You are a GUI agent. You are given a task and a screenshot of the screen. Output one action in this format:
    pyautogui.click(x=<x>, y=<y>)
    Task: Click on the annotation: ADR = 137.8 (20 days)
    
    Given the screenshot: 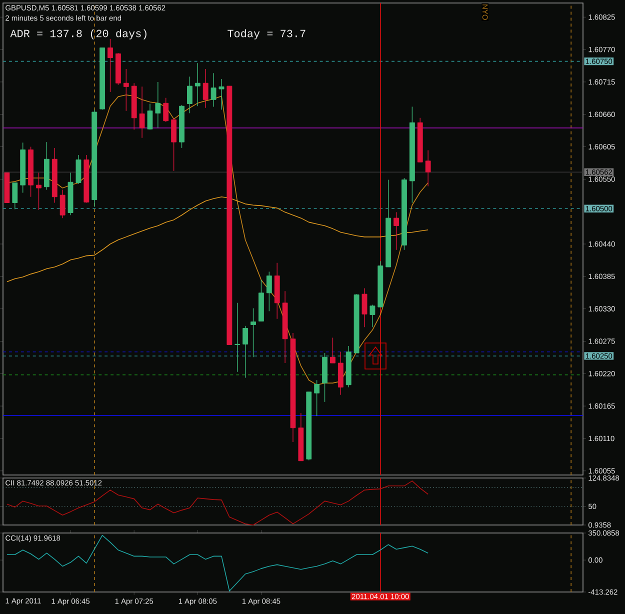 What is the action you would take?
    pyautogui.click(x=78, y=34)
    